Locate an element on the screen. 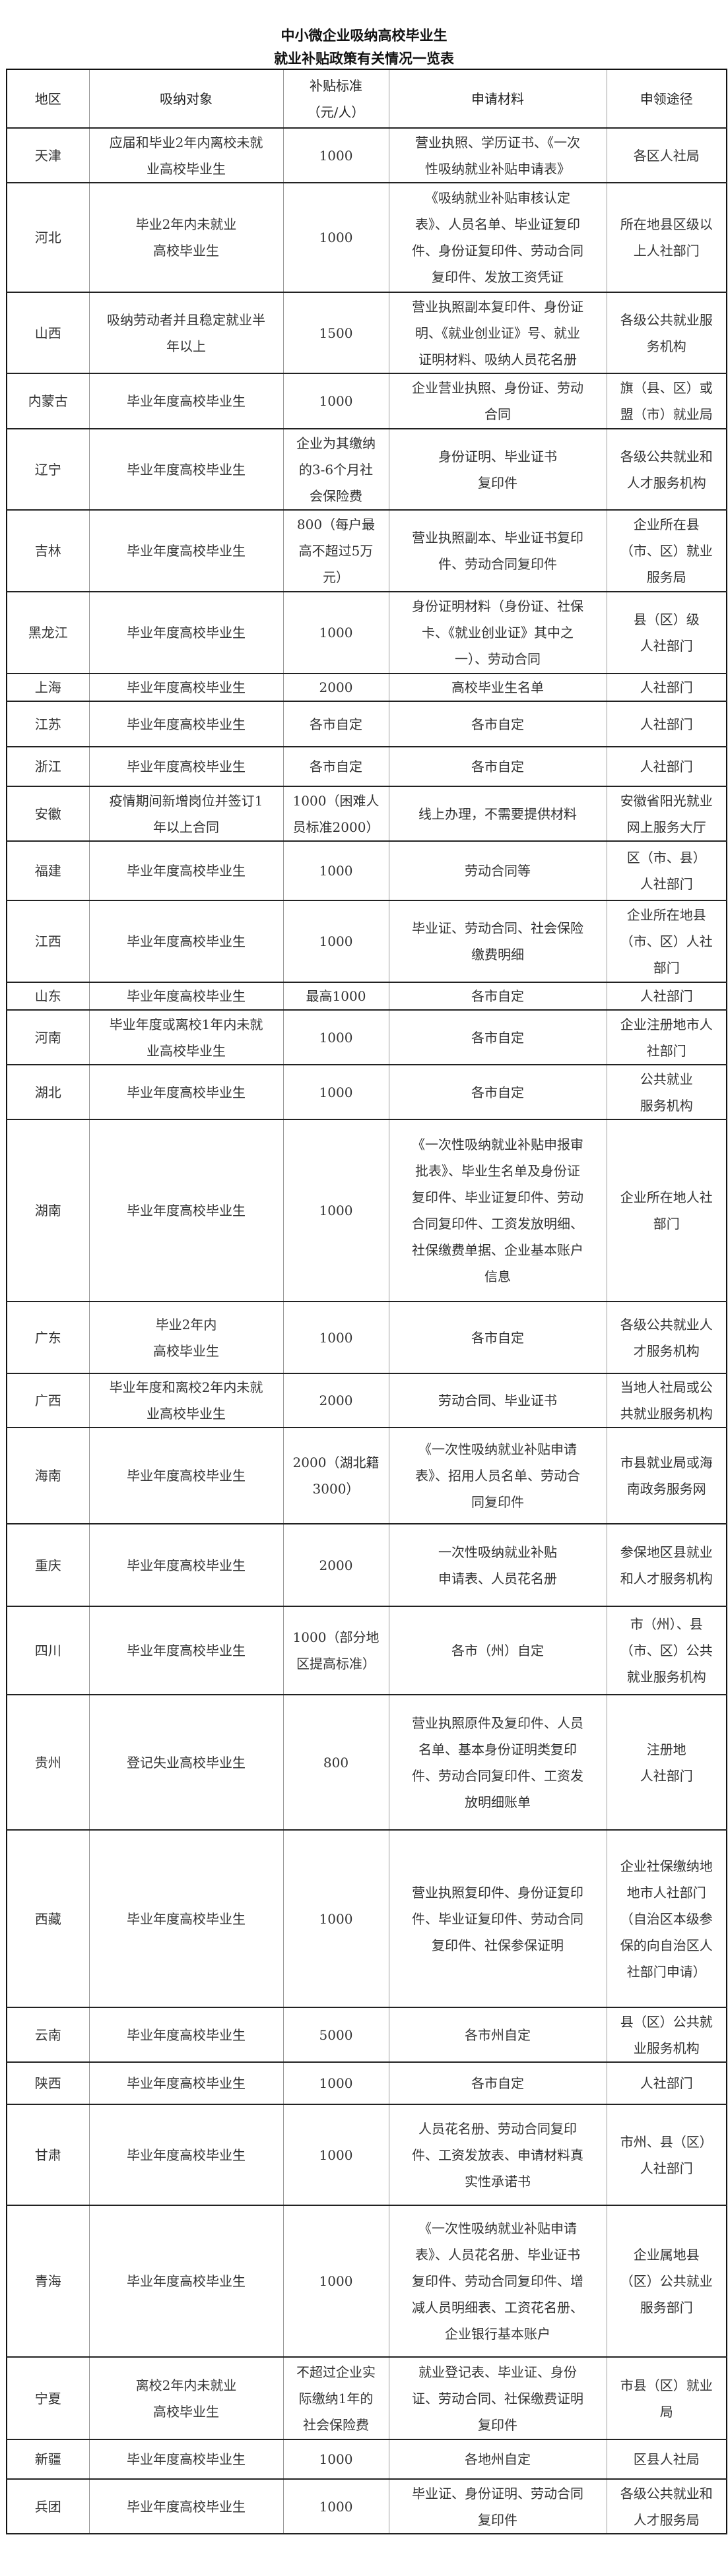 Image resolution: width=728 pixels, height=2576 pixels. channel-cell: 企业属地县 （区）公共就业 服务部门 is located at coordinates (666, 2281).